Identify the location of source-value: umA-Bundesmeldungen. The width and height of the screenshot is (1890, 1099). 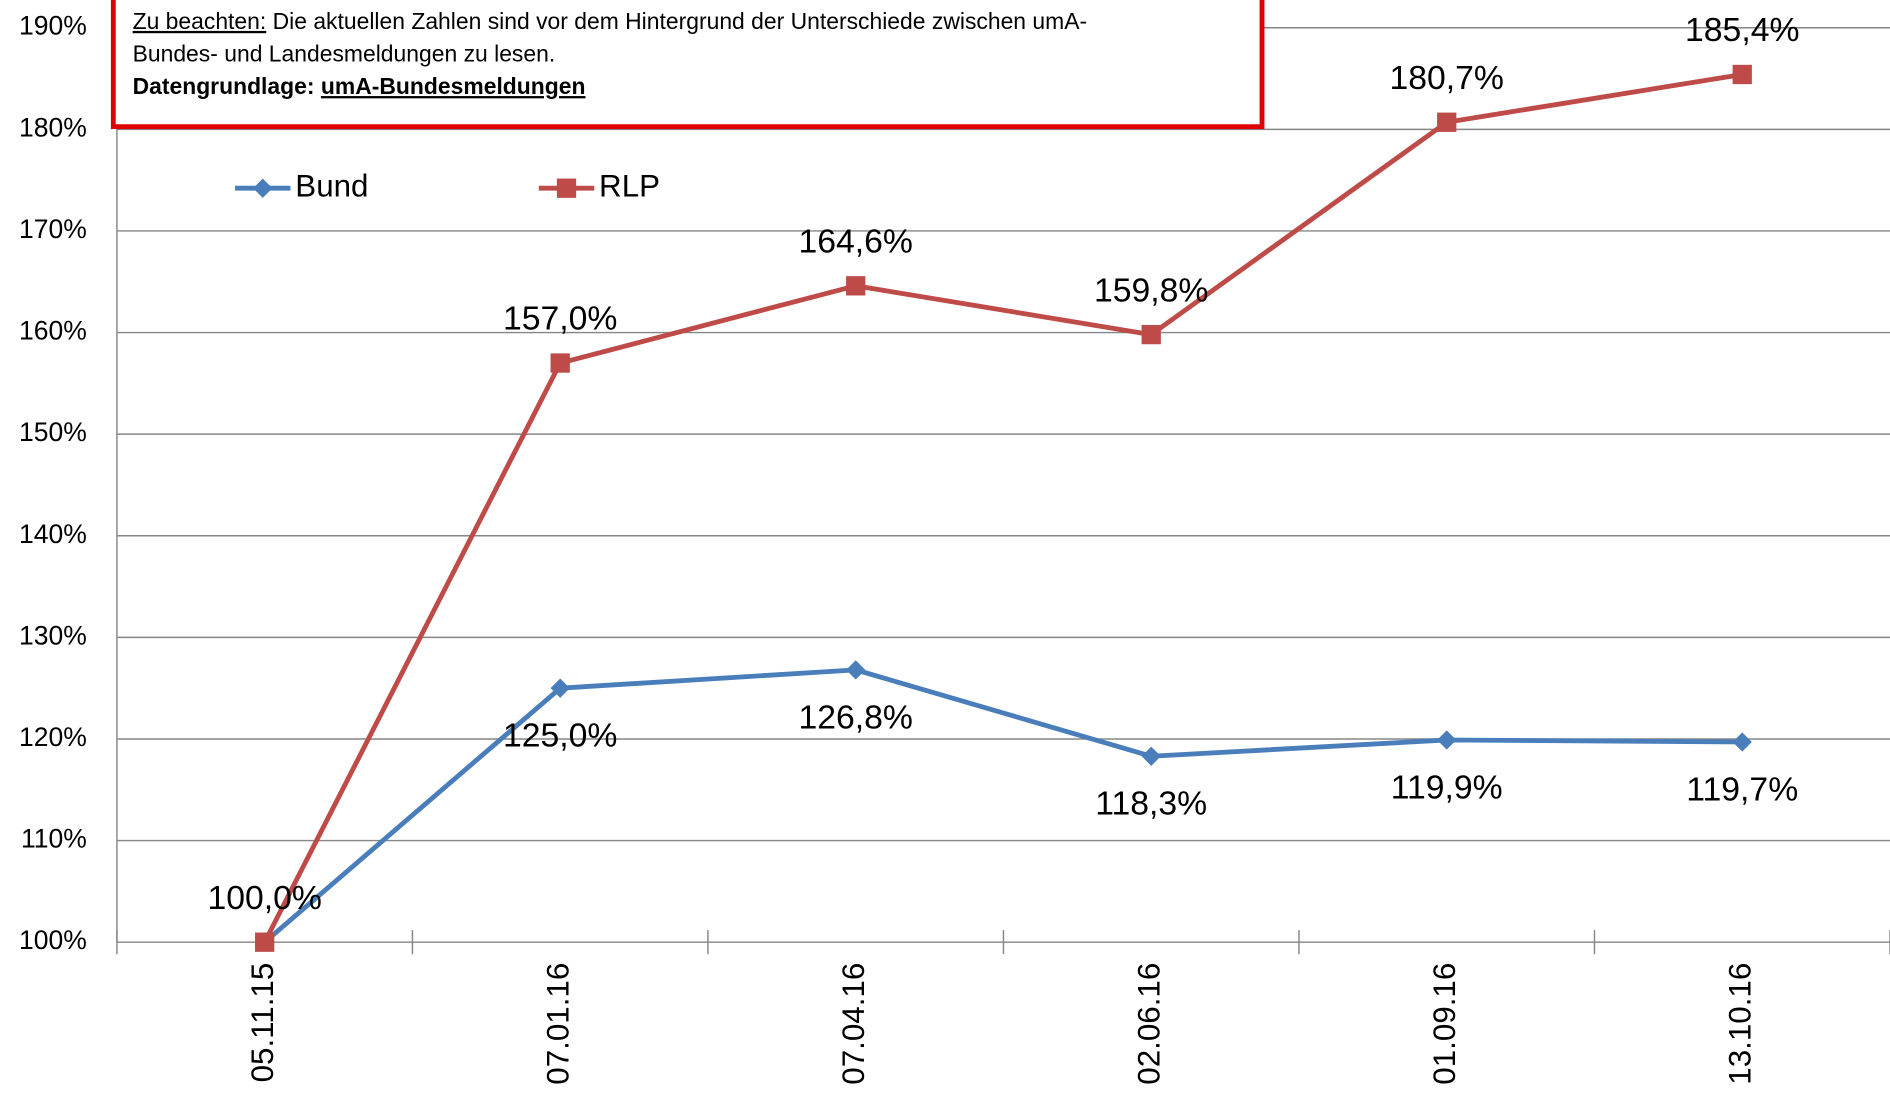
(453, 86).